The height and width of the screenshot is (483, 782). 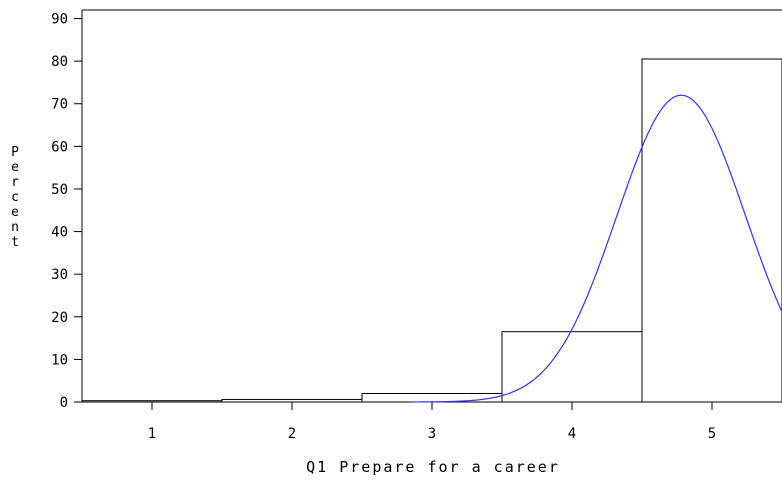 What do you see at coordinates (59, 190) in the screenshot?
I see `y-tick-label: 50` at bounding box center [59, 190].